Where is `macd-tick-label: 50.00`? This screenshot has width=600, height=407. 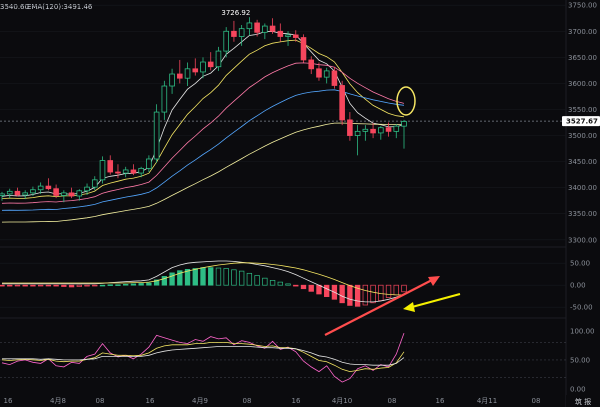 macd-tick-label: 50.00 is located at coordinates (580, 264).